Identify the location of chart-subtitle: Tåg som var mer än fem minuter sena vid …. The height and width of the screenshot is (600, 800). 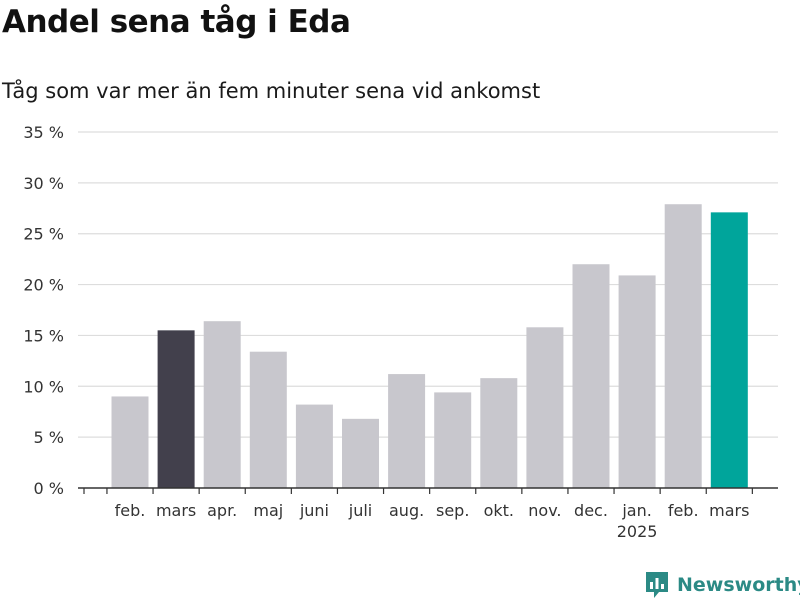
(271, 91).